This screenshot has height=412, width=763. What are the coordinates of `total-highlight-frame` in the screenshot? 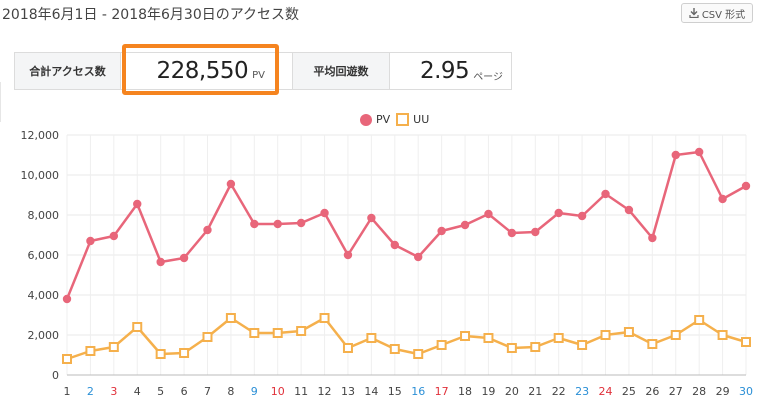 It's located at (200, 69).